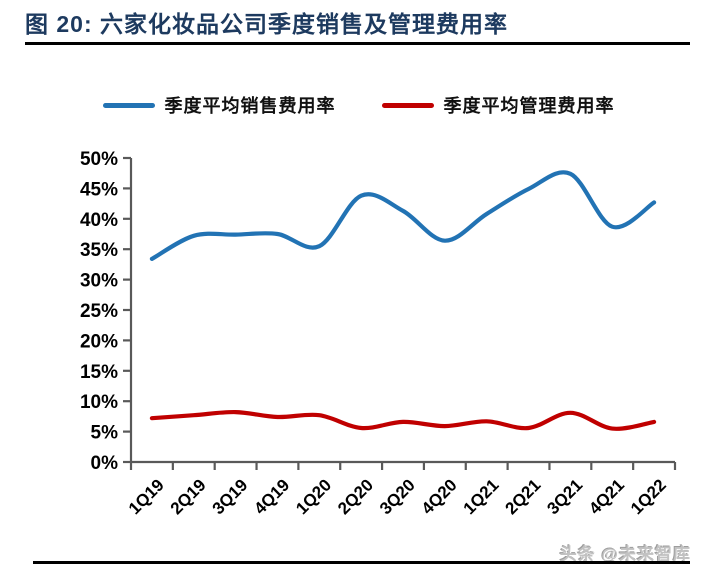 This screenshot has width=717, height=575. Describe the element at coordinates (648, 496) in the screenshot. I see `x-tick-label: 1Q22` at that location.